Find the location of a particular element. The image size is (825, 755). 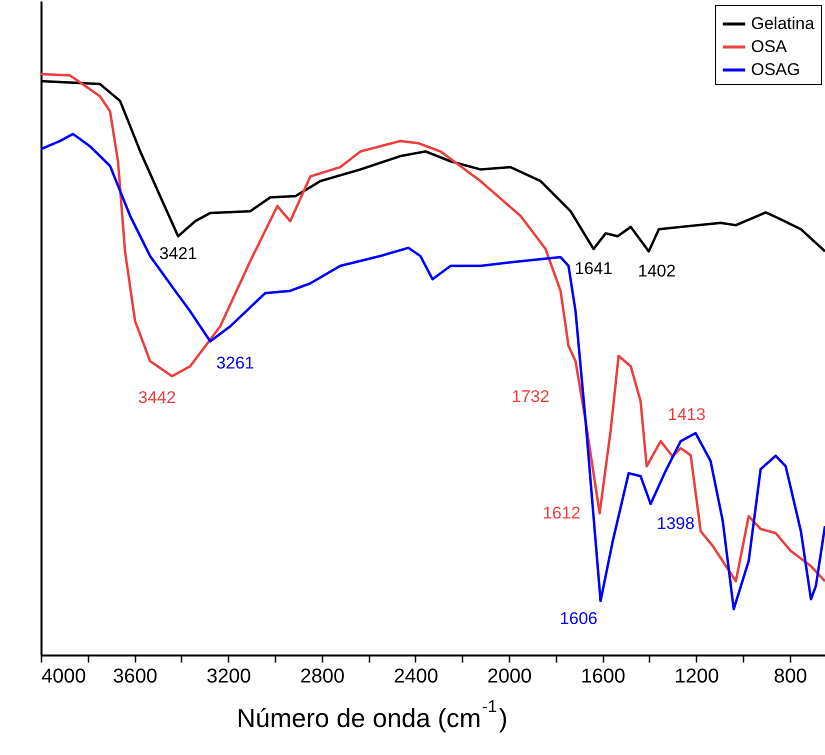

legend-label: Gelatina is located at coordinates (783, 23).